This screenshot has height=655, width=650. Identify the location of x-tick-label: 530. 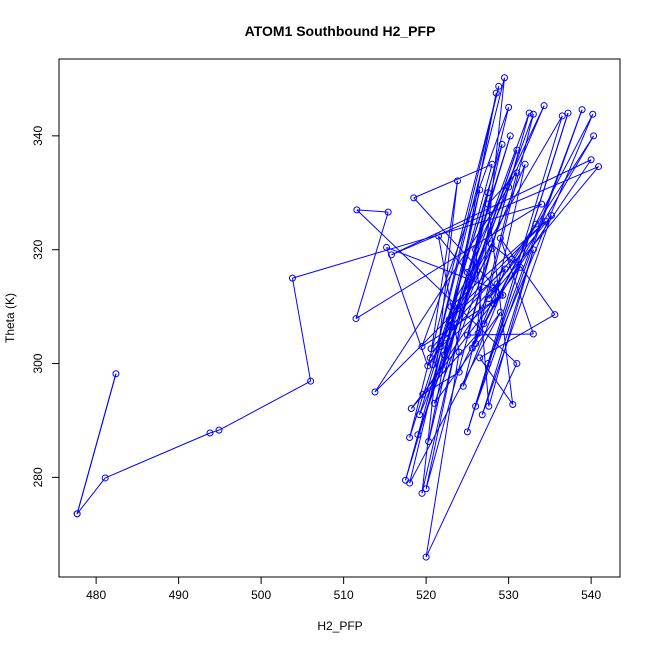
(509, 595).